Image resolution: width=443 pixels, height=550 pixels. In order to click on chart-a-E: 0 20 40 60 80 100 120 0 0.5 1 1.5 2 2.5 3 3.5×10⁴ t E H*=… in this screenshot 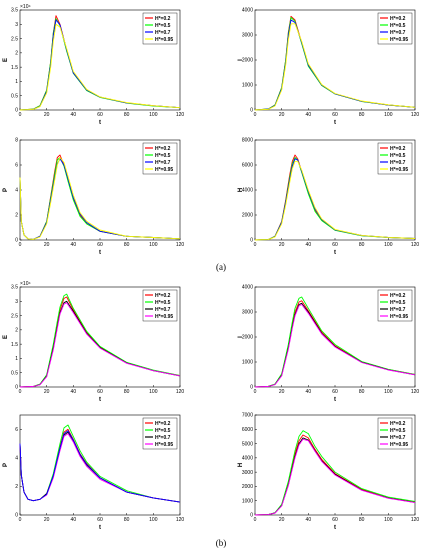, I will do `click(93, 65)`.